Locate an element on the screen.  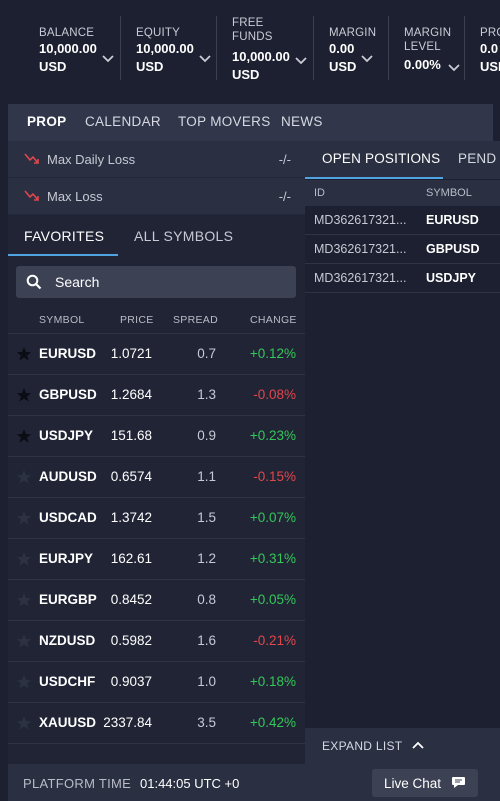
table-row: NZDUSD 0.5982 1.6 -0.21% is located at coordinates (156, 641).